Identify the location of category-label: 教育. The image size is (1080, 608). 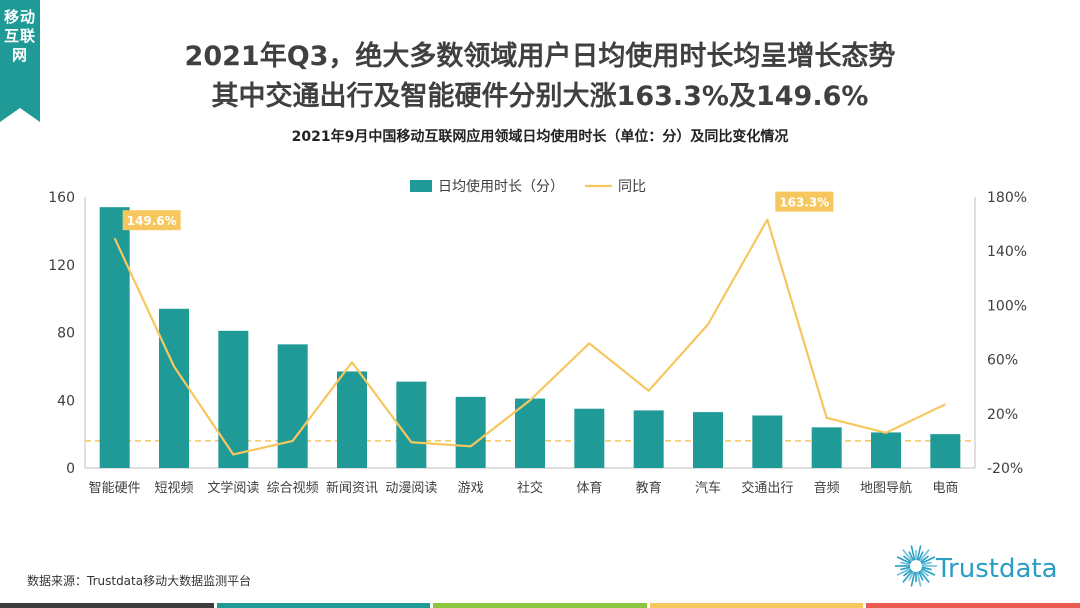
(649, 488).